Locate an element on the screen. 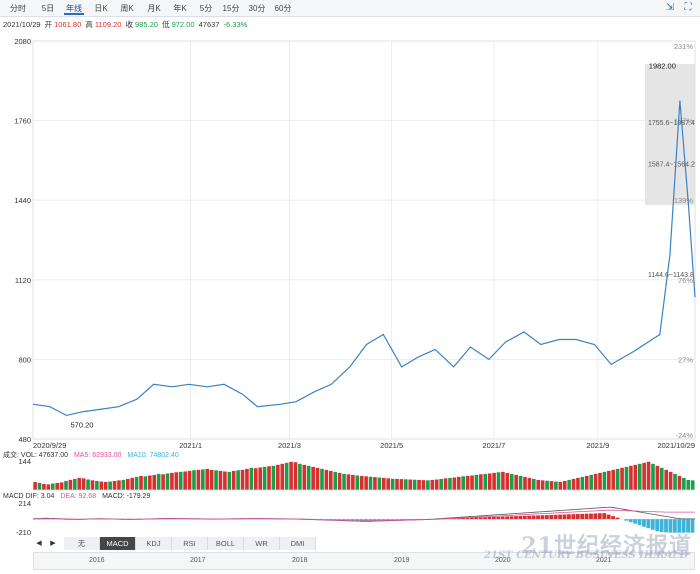  volume-axis: 144 is located at coordinates (24, 461).